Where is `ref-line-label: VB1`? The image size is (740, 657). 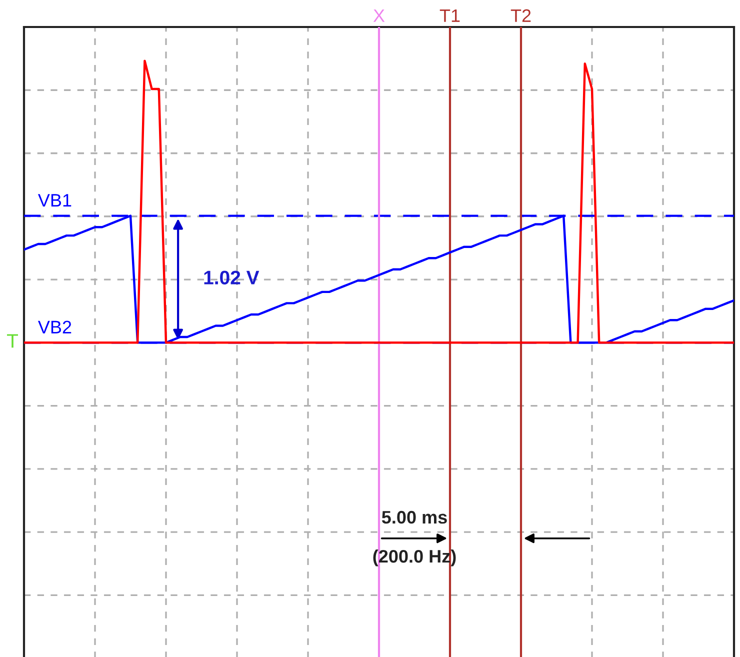
ref-line-label: VB1 is located at coordinates (55, 200).